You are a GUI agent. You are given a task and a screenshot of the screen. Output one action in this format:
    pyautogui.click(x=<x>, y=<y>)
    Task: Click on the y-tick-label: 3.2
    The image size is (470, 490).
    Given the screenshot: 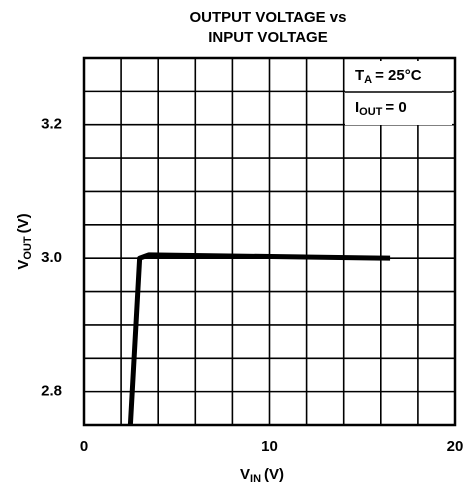 What is the action you would take?
    pyautogui.click(x=51, y=124)
    